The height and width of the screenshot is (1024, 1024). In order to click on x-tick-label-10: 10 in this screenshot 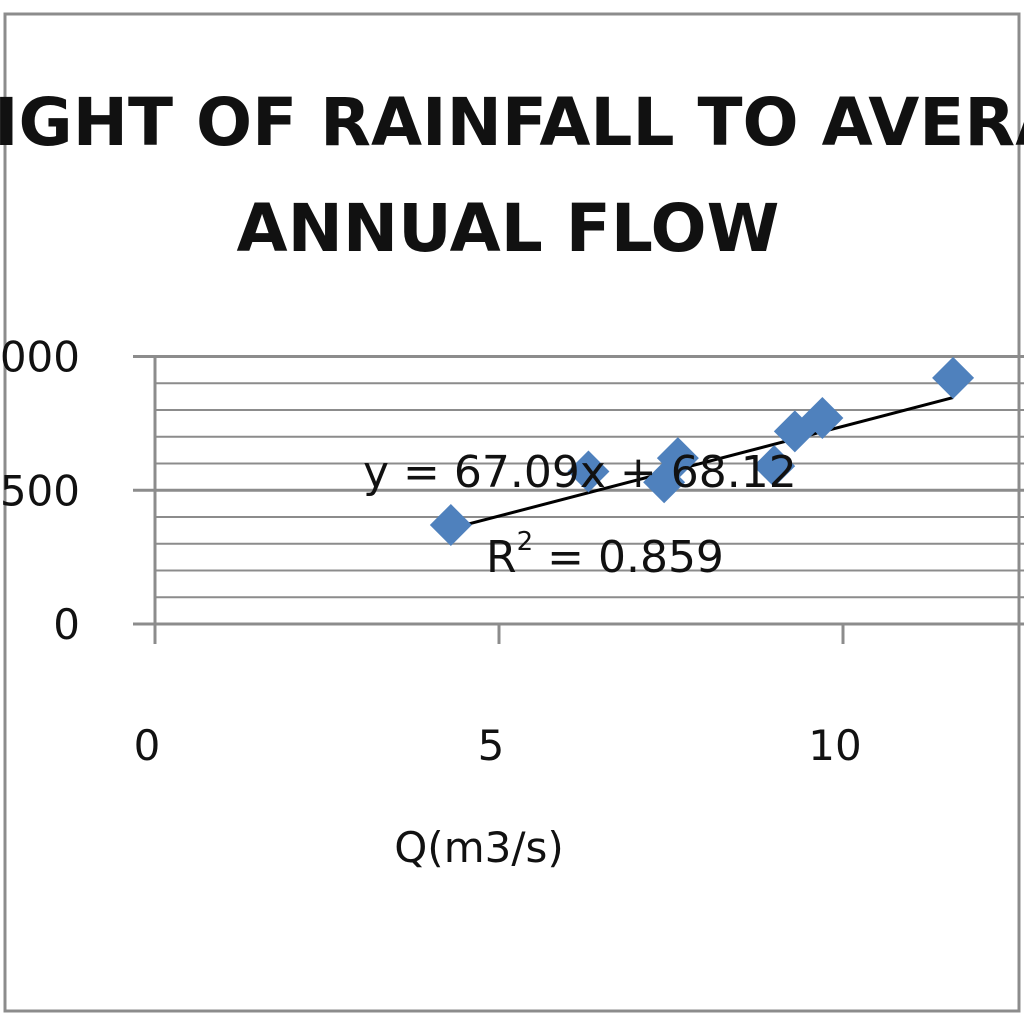, I will do `click(834, 745)`.